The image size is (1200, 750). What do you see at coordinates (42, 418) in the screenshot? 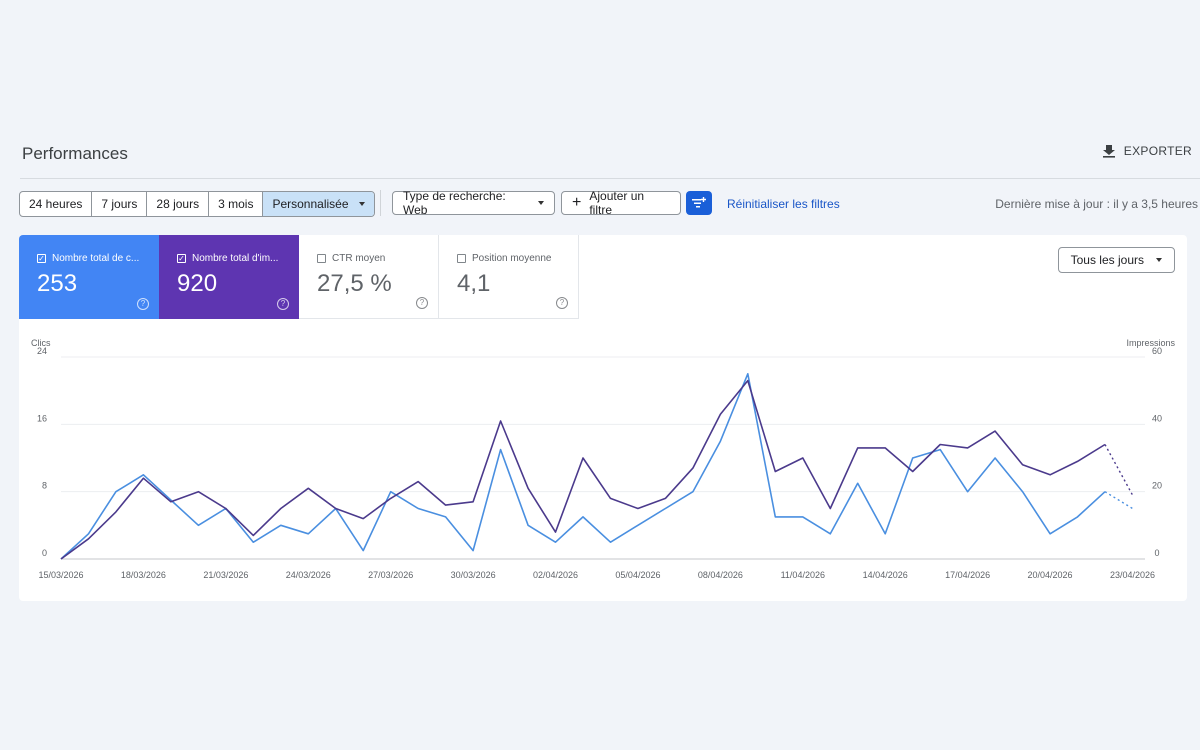
I see `left-axis-tick-label: 16` at bounding box center [42, 418].